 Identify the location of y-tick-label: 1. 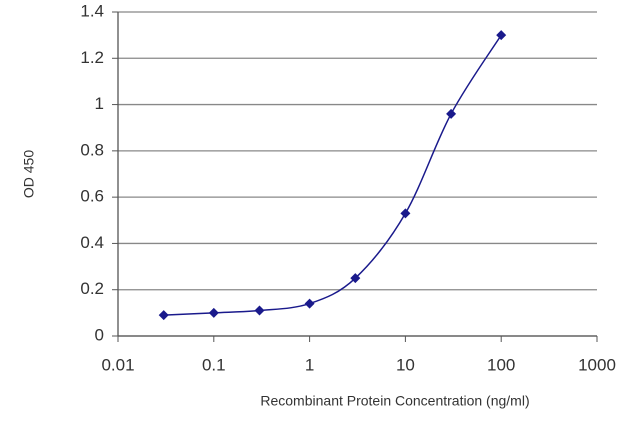
(99, 103).